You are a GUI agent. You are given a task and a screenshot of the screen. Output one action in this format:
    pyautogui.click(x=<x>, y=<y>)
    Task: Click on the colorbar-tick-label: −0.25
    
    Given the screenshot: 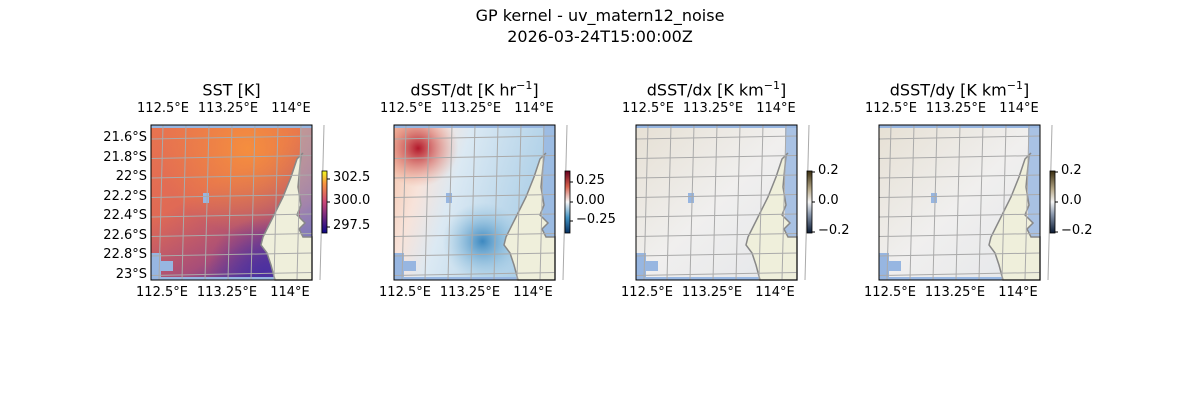 What is the action you would take?
    pyautogui.click(x=596, y=219)
    